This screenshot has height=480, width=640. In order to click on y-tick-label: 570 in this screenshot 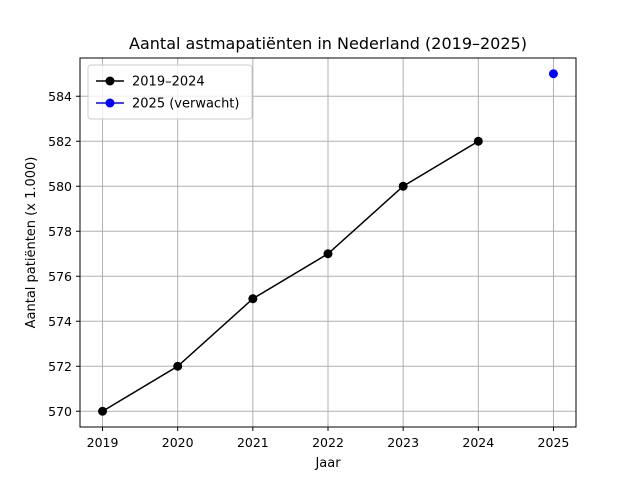, I will do `click(60, 411)`.